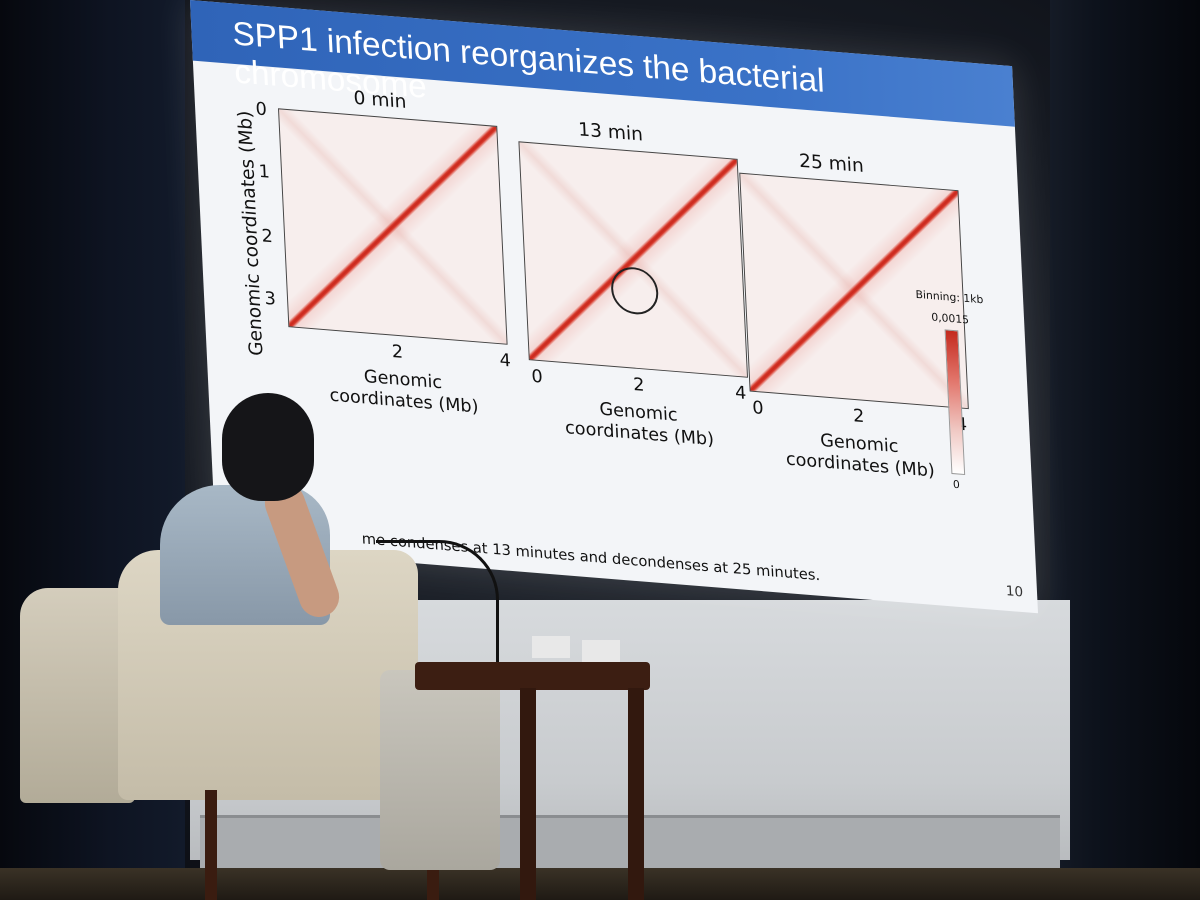  What do you see at coordinates (437, 606) in the screenshot?
I see `microphone-stand` at bounding box center [437, 606].